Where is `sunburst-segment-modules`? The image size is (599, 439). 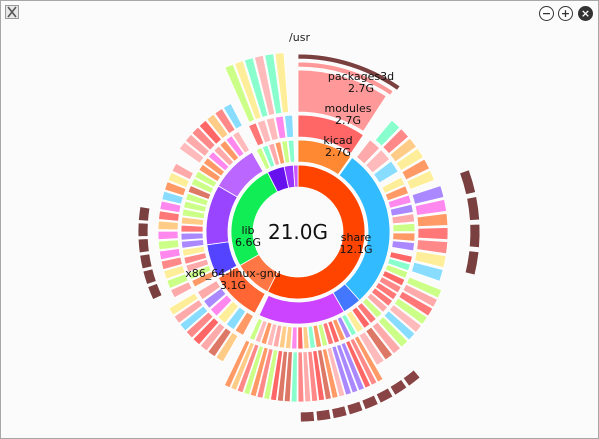
sunburst-segment-modules is located at coordinates (330, 134).